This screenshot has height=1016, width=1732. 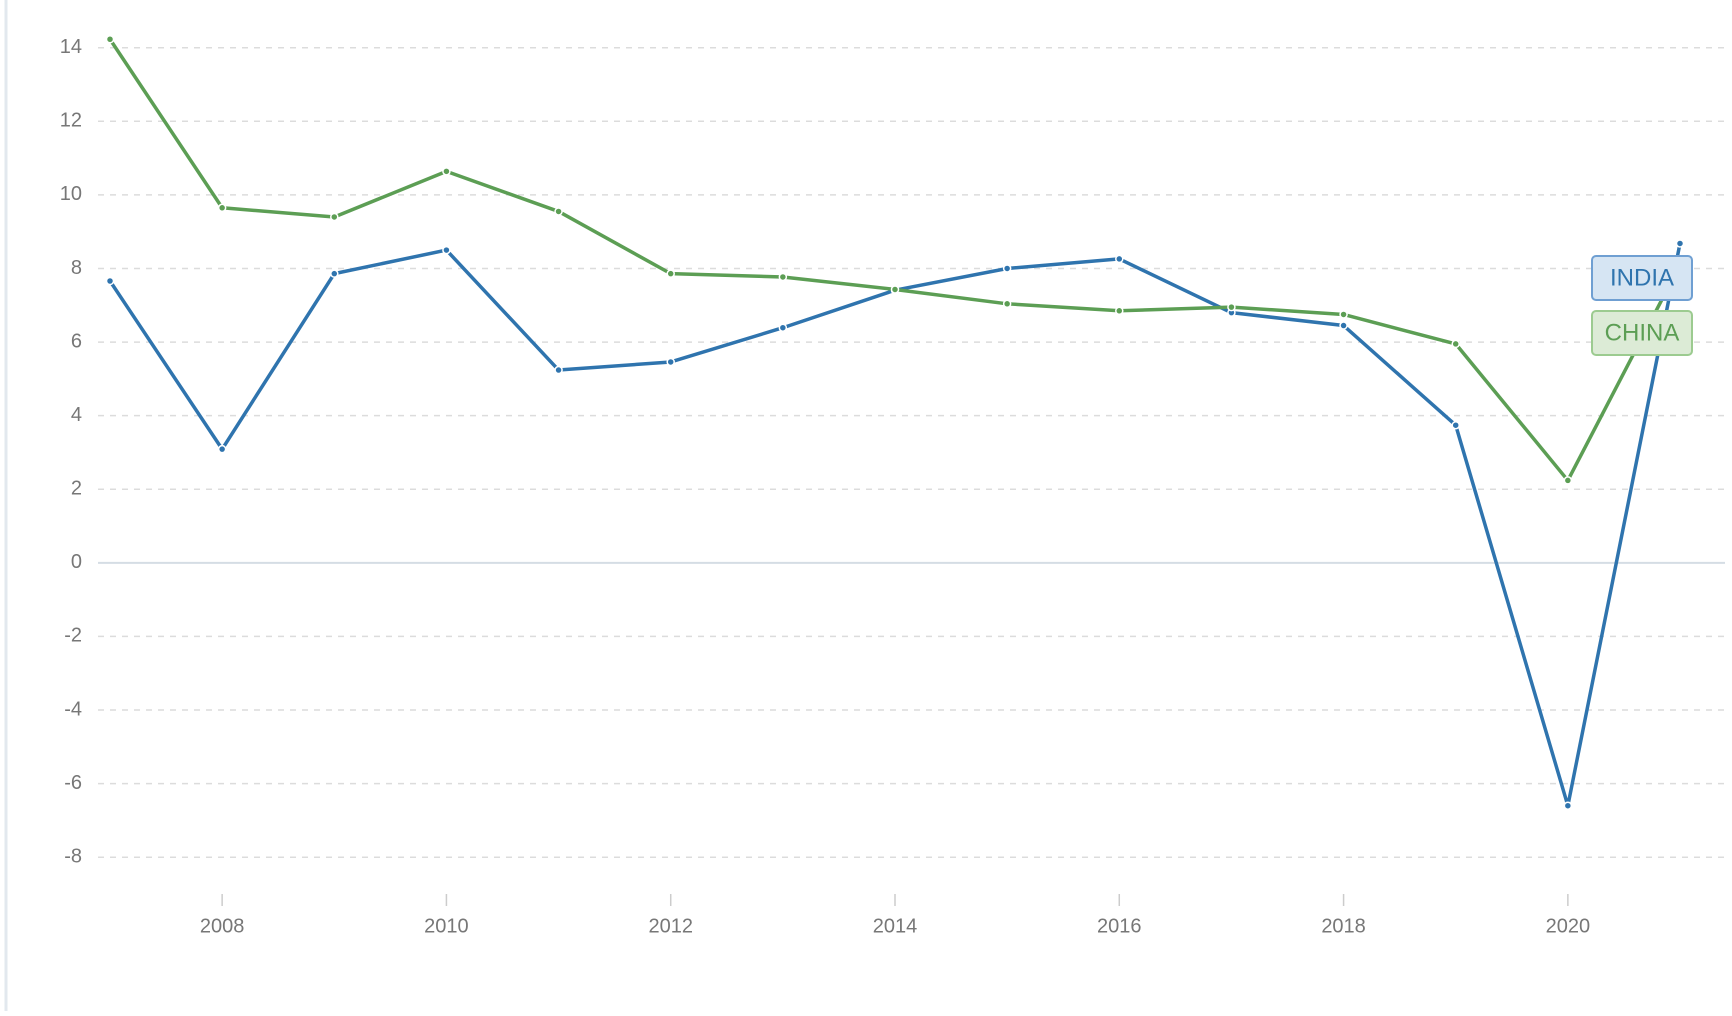 I want to click on x-tick-label: 2014, so click(x=895, y=926).